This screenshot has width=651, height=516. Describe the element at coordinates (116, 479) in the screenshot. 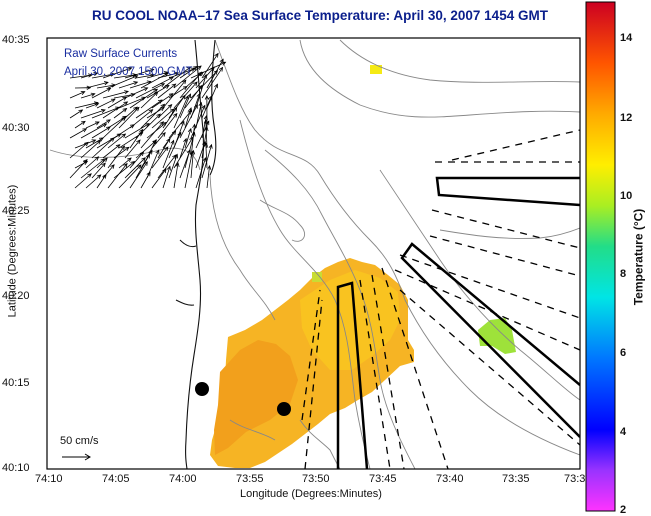

I see `x-tick-label: 74:05` at that location.